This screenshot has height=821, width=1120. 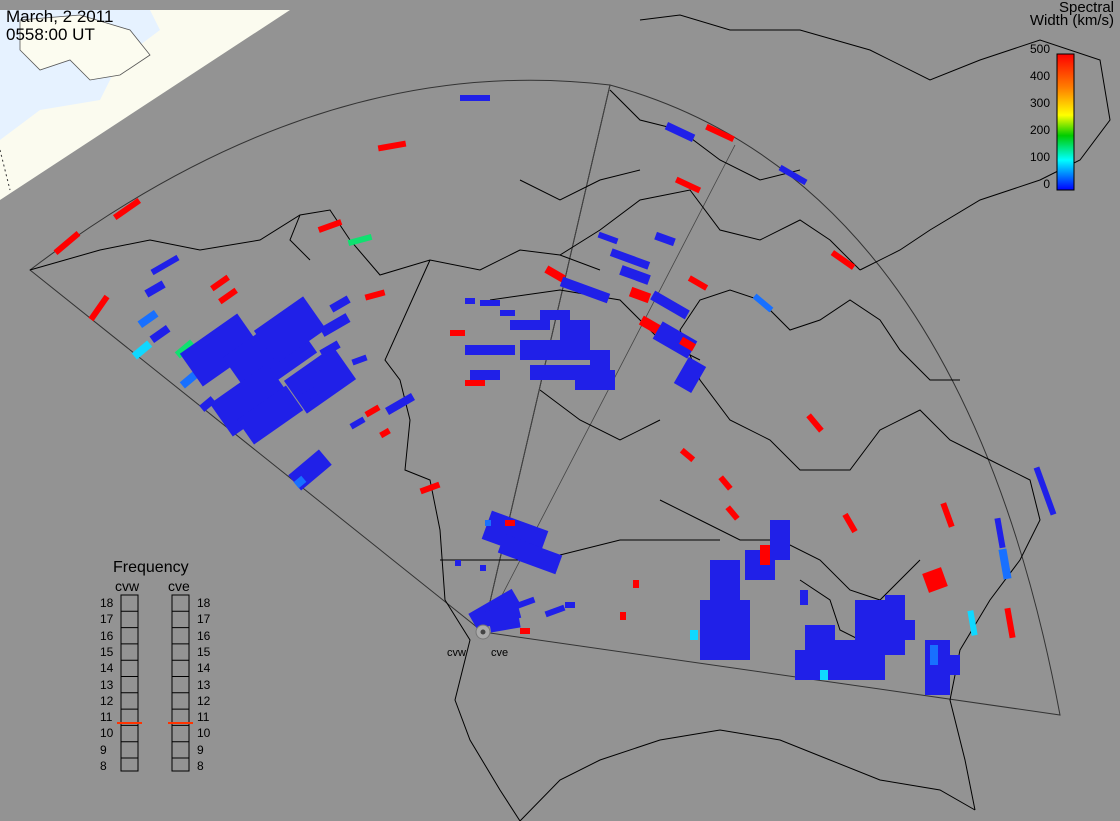 What do you see at coordinates (203, 717) in the screenshot?
I see `frequency-scale-label-right: 11` at bounding box center [203, 717].